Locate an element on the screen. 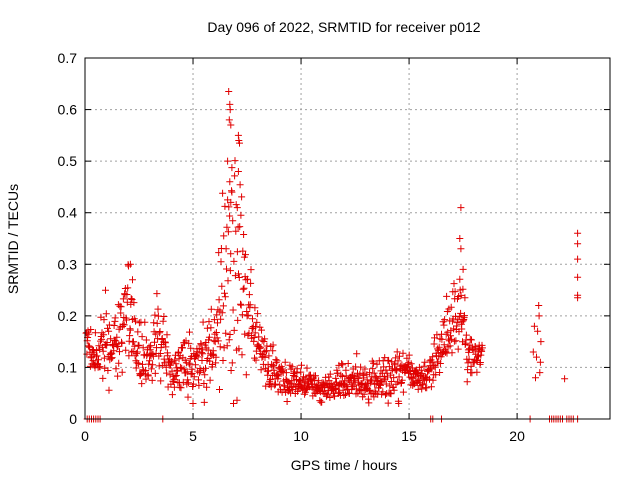 This screenshot has height=480, width=640. x-tick-label: 15 is located at coordinates (409, 436).